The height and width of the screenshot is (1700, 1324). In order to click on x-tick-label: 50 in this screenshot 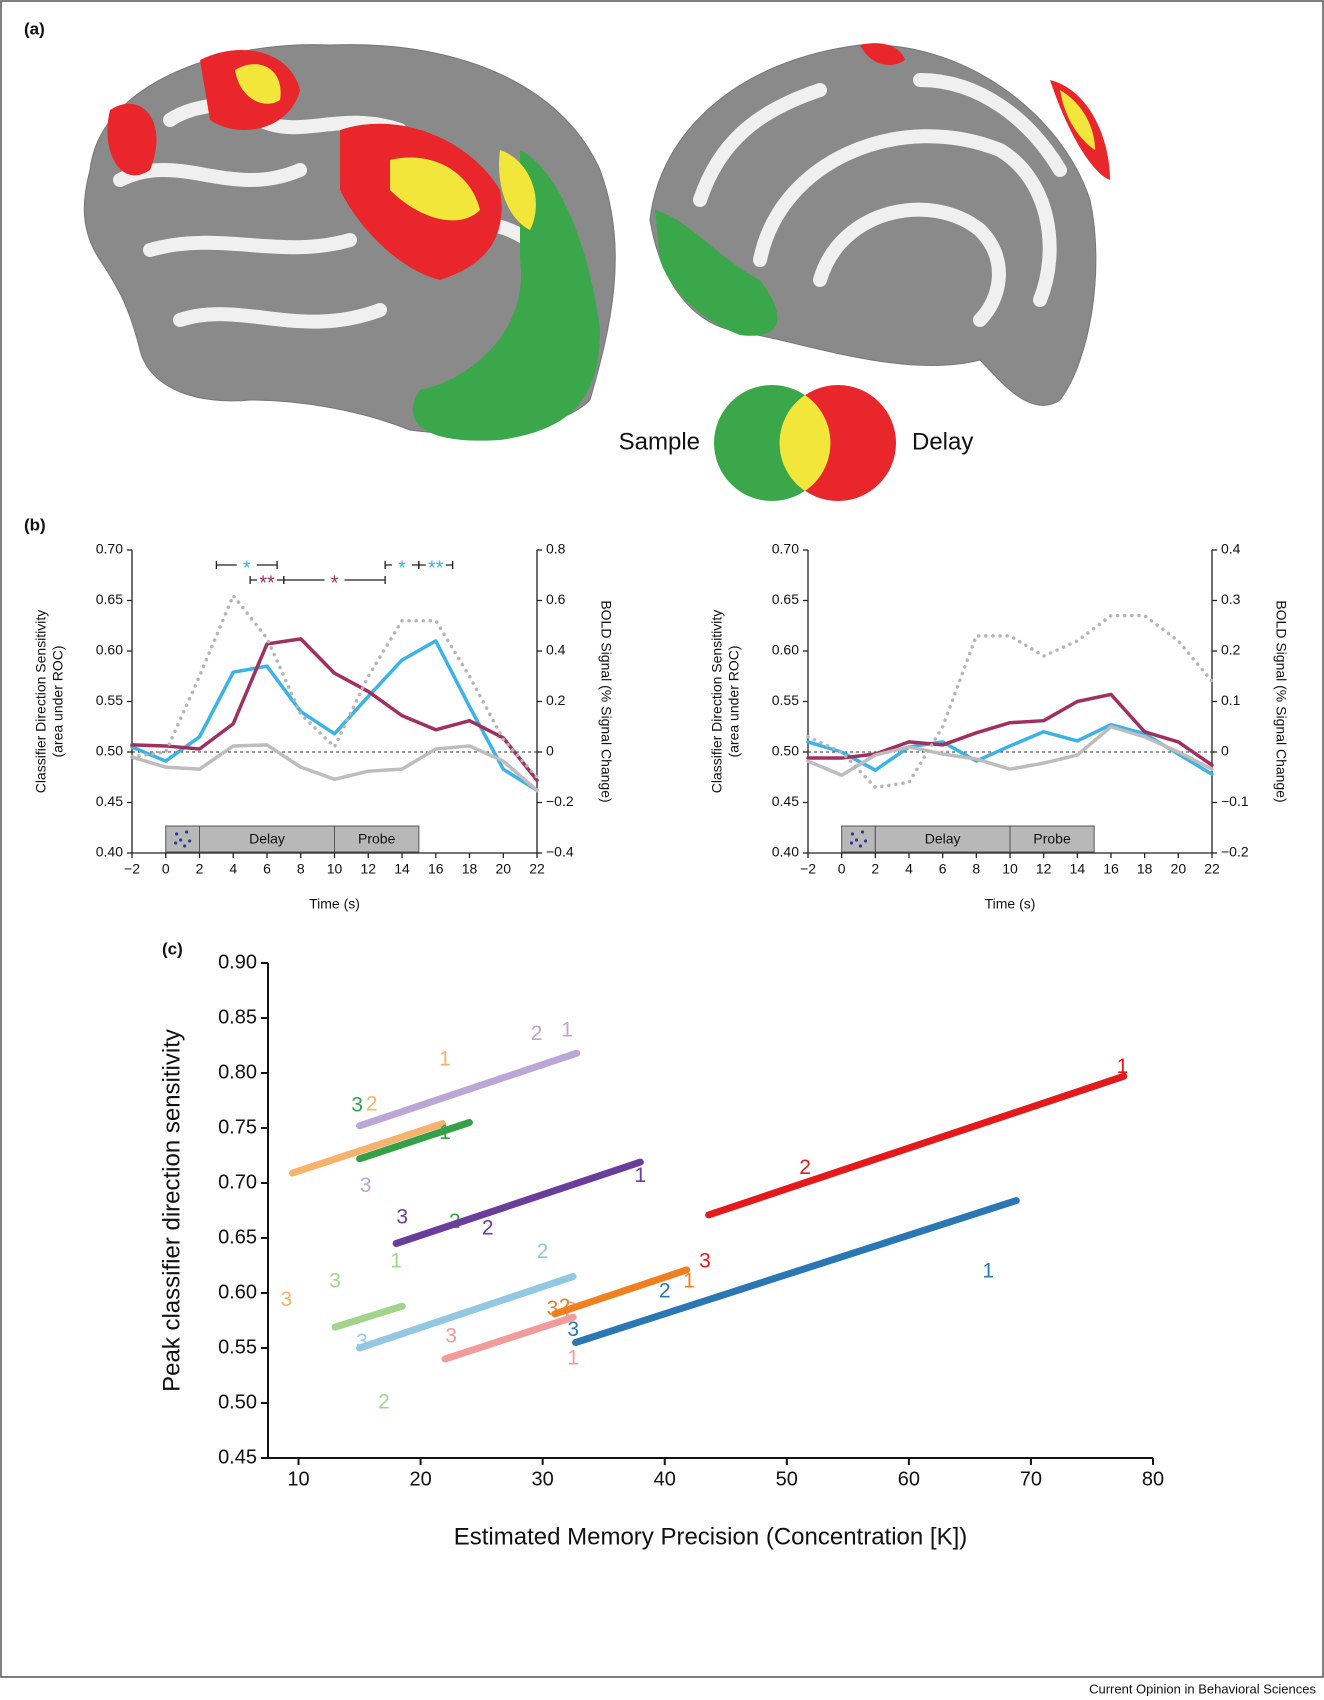, I will do `click(787, 1479)`.